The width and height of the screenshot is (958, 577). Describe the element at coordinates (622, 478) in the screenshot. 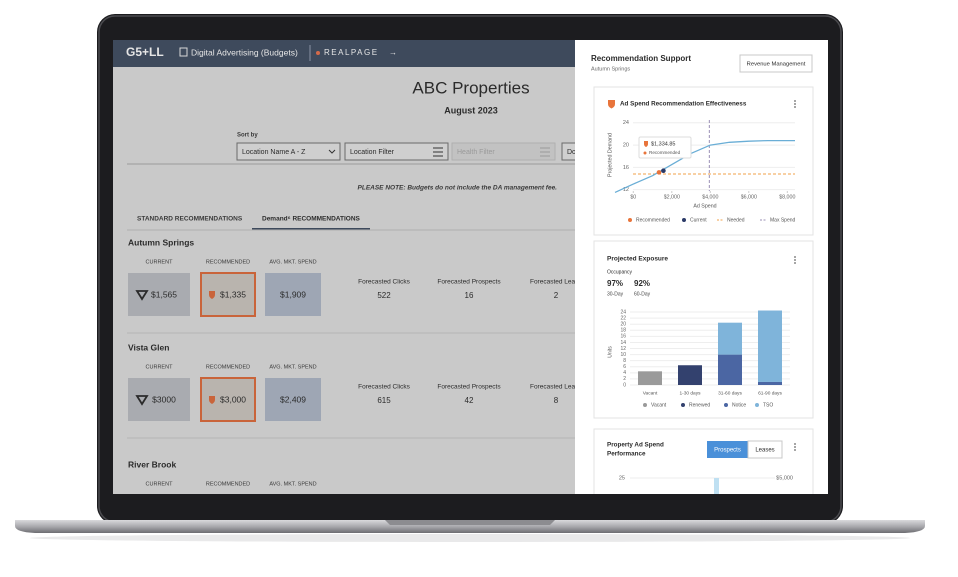

I see `y-tick-label: 25` at that location.